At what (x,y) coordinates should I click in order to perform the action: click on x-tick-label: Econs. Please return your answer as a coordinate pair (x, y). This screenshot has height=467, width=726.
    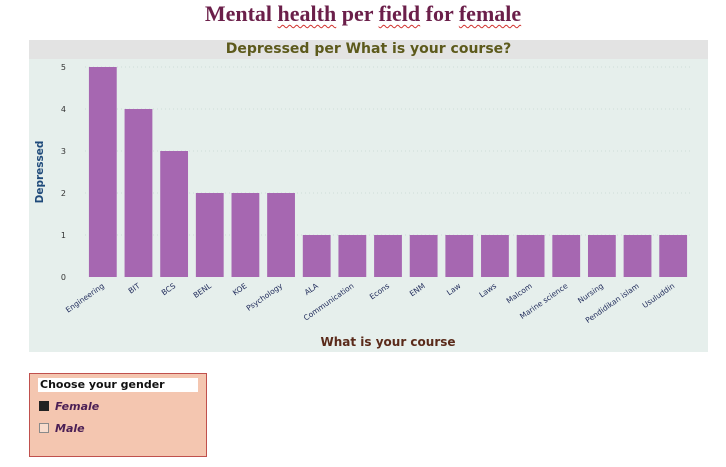
    Looking at the image, I should click on (379, 291).